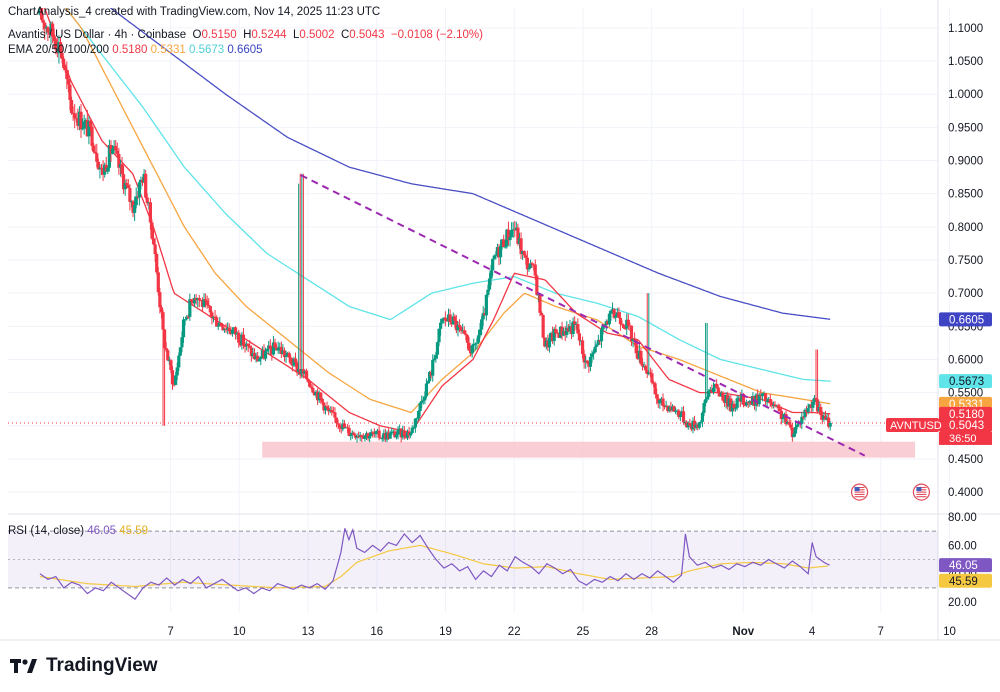 The height and width of the screenshot is (692, 1000). Describe the element at coordinates (965, 438) in the screenshot. I see `countdown-badge` at that location.